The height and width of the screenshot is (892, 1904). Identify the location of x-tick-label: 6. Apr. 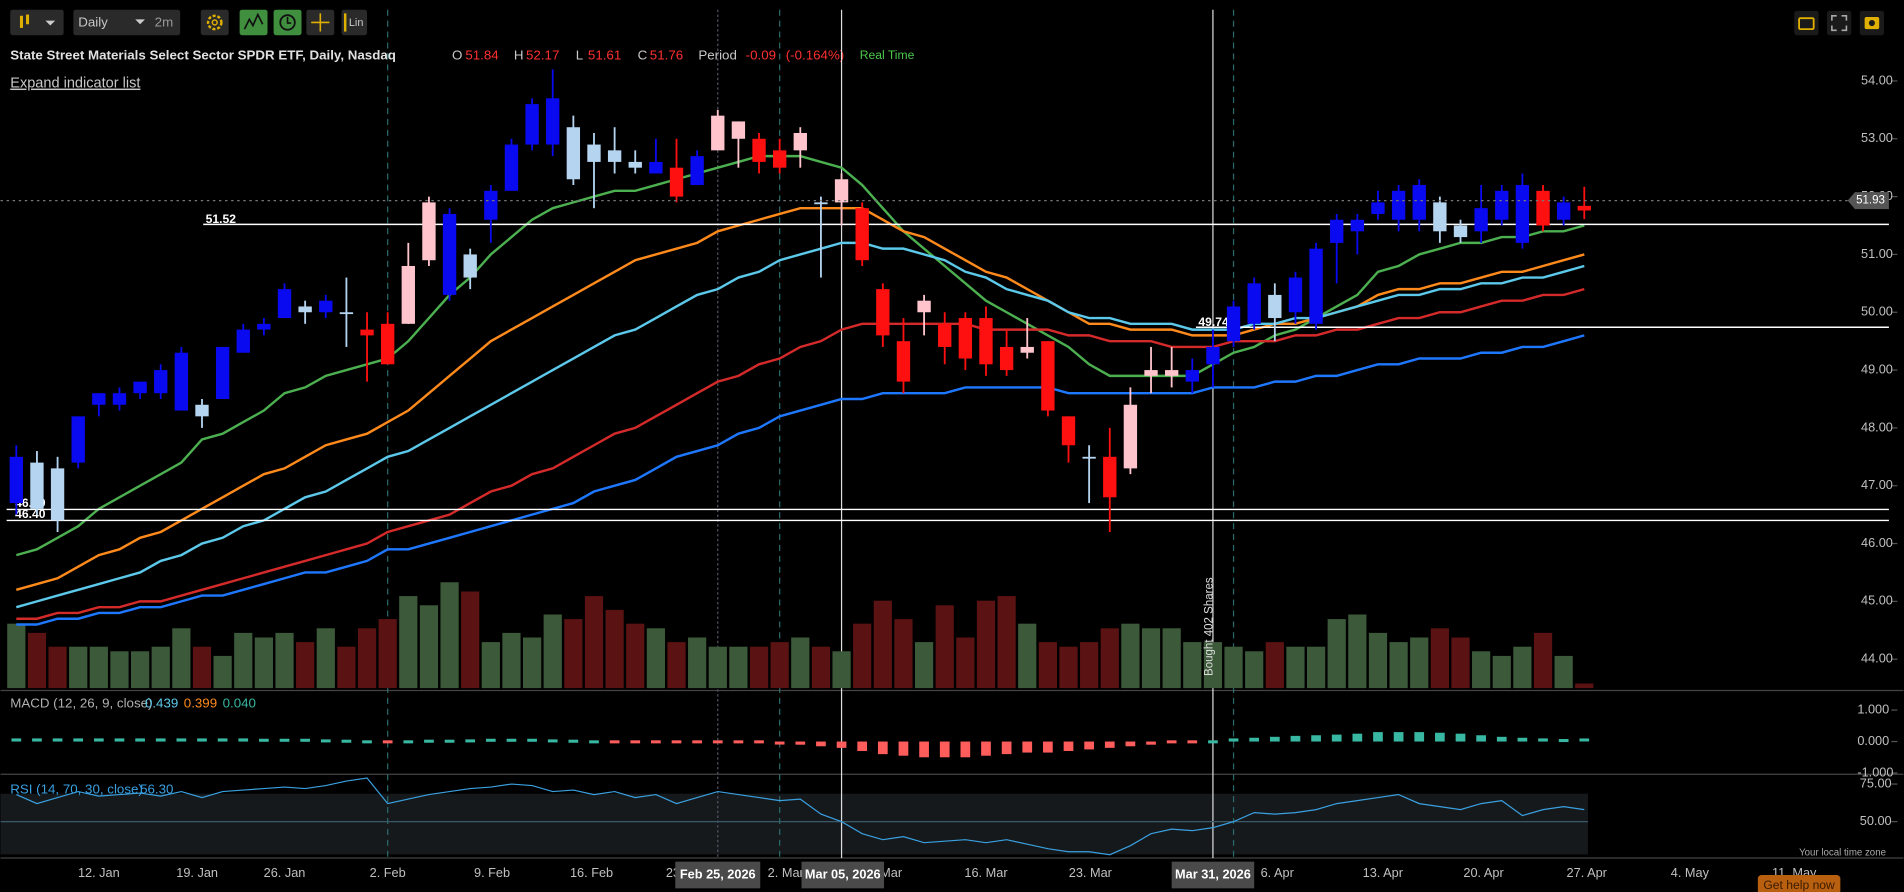
(1278, 872).